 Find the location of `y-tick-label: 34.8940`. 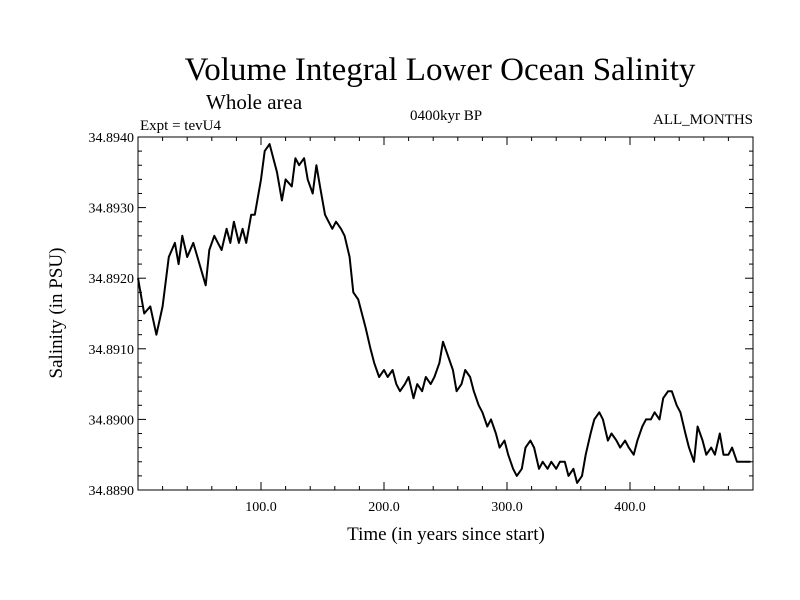

y-tick-label: 34.8940 is located at coordinates (112, 138).